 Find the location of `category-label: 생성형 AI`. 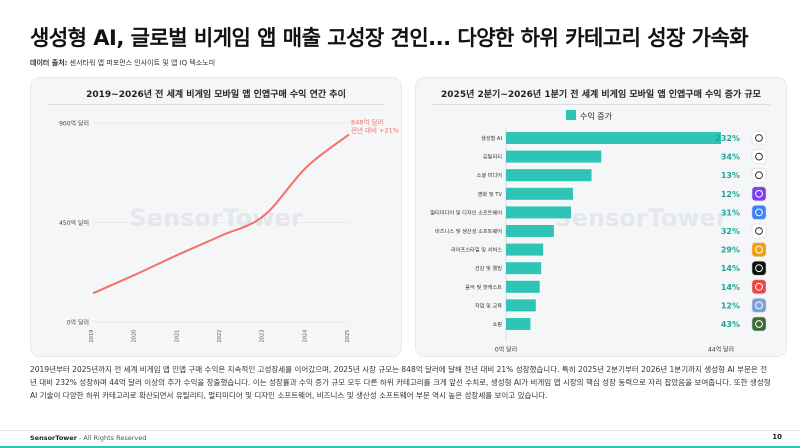

category-label: 생성형 AI is located at coordinates (492, 138).